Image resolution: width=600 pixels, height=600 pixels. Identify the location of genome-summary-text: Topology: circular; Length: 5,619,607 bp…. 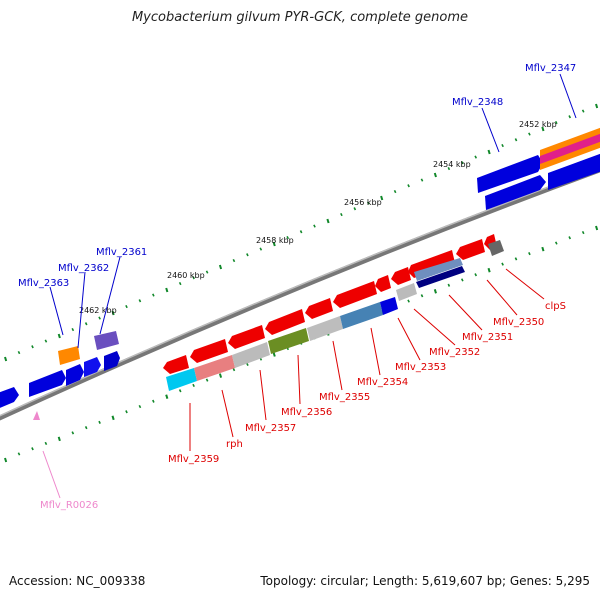
(425, 581).